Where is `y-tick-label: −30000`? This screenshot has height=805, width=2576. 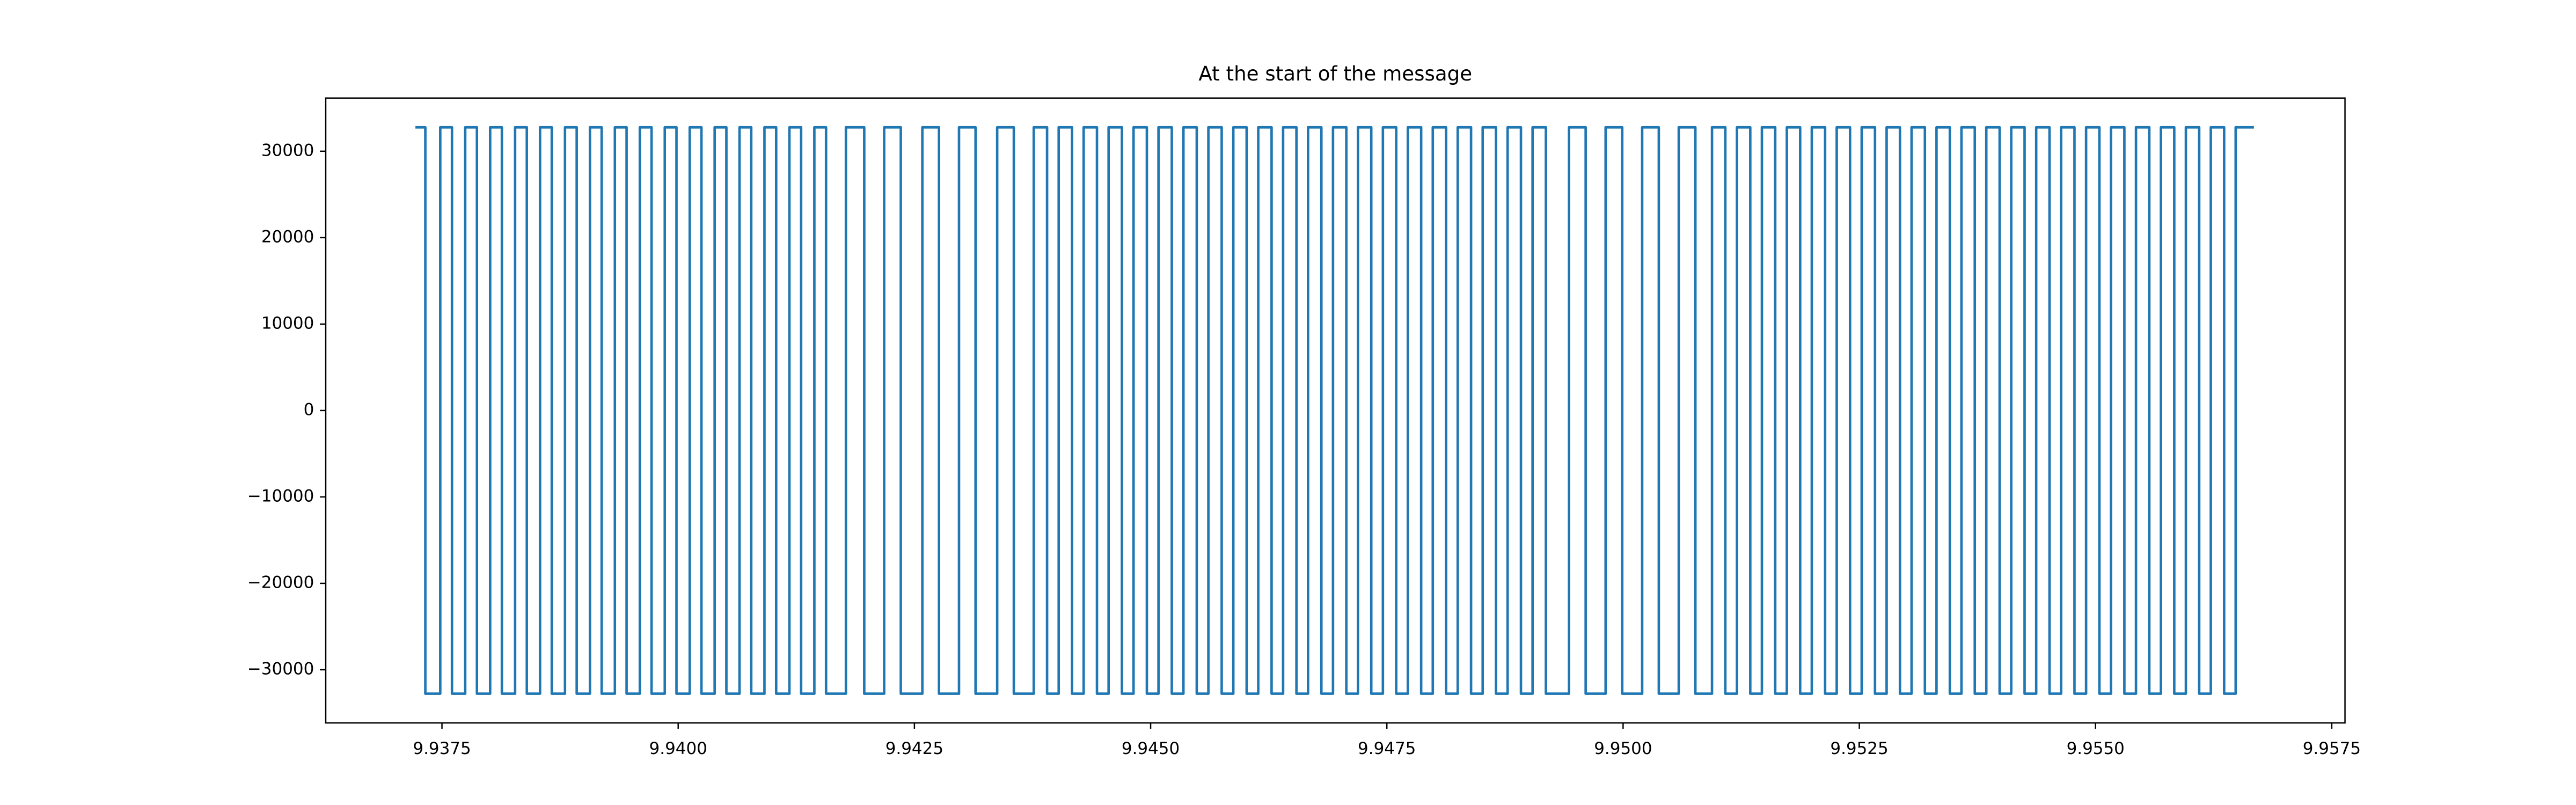
y-tick-label: −30000 is located at coordinates (280, 668).